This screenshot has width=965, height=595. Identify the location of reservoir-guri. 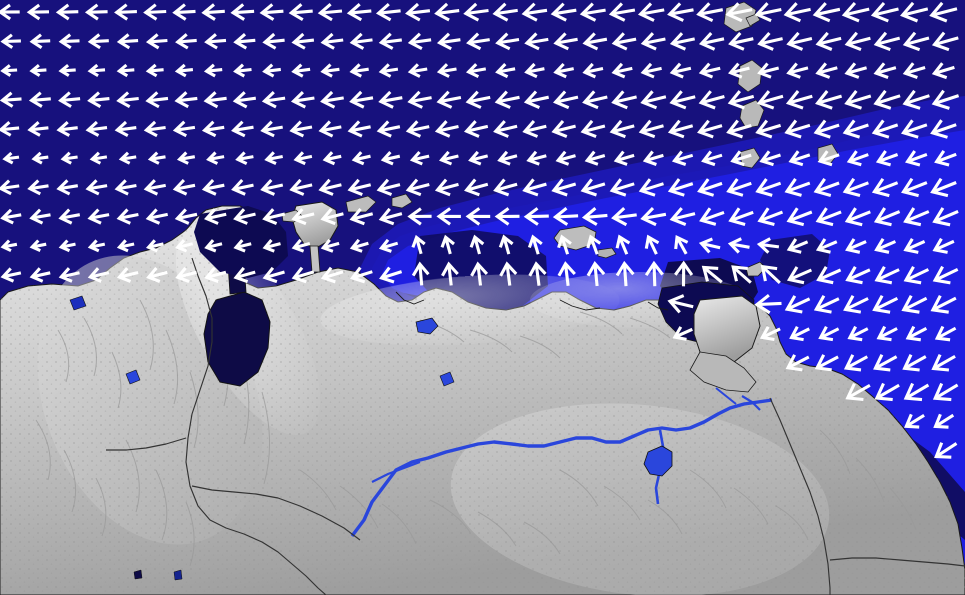
(658, 461).